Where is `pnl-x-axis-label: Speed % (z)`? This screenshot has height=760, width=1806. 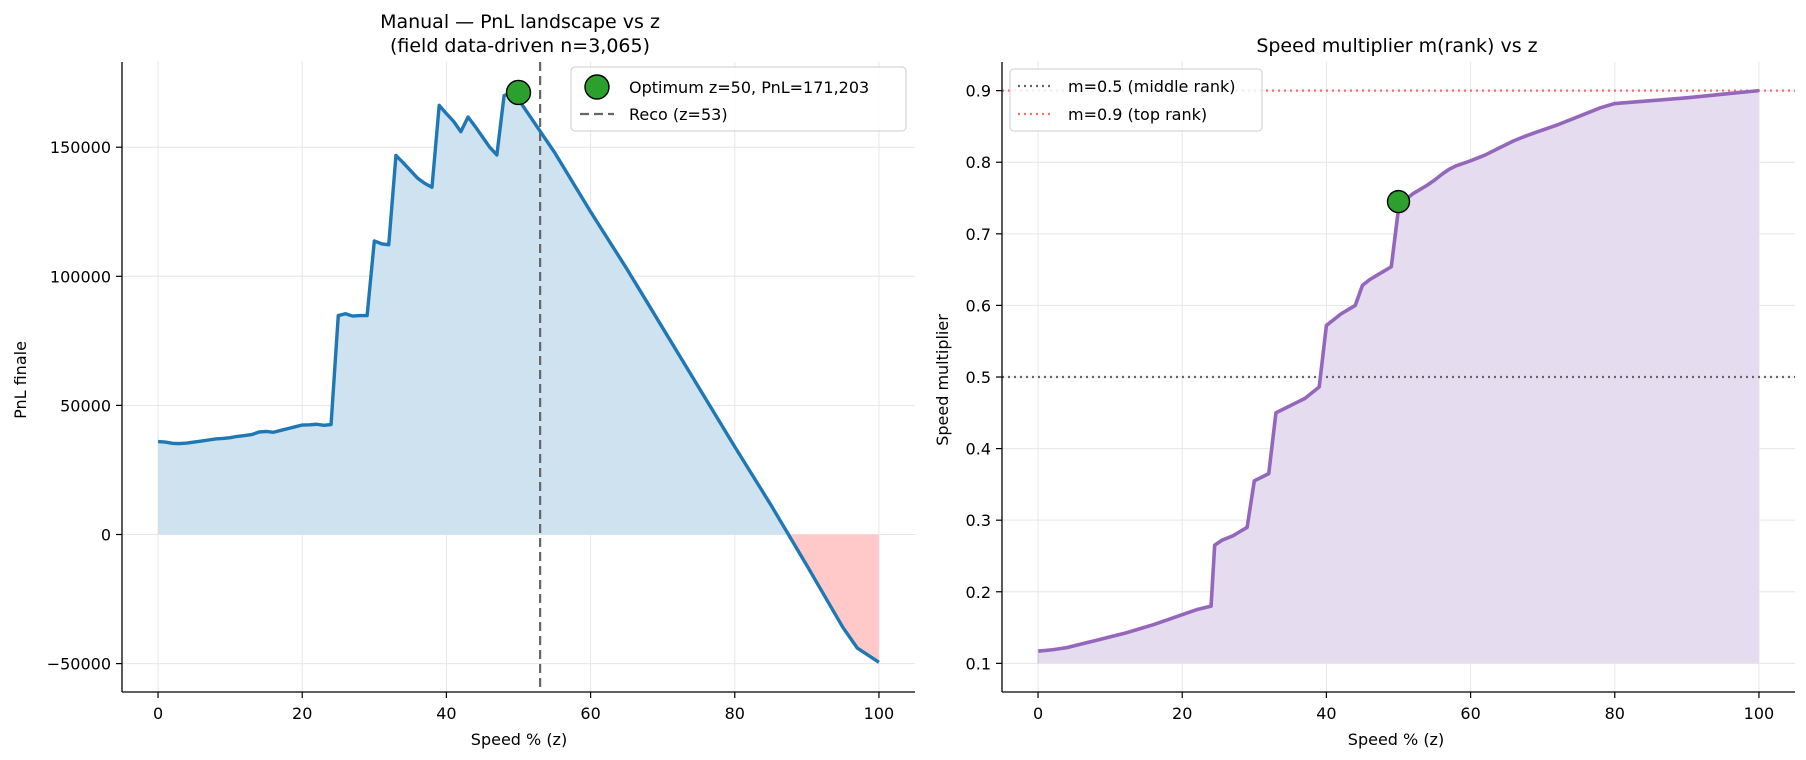 pnl-x-axis-label: Speed % (z) is located at coordinates (519, 739).